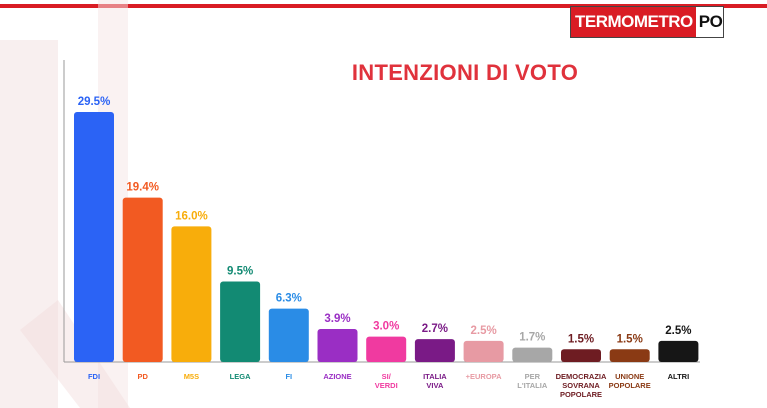 The image size is (767, 408). Describe the element at coordinates (435, 329) in the screenshot. I see `bar-value-label-7: 2.7%` at that location.